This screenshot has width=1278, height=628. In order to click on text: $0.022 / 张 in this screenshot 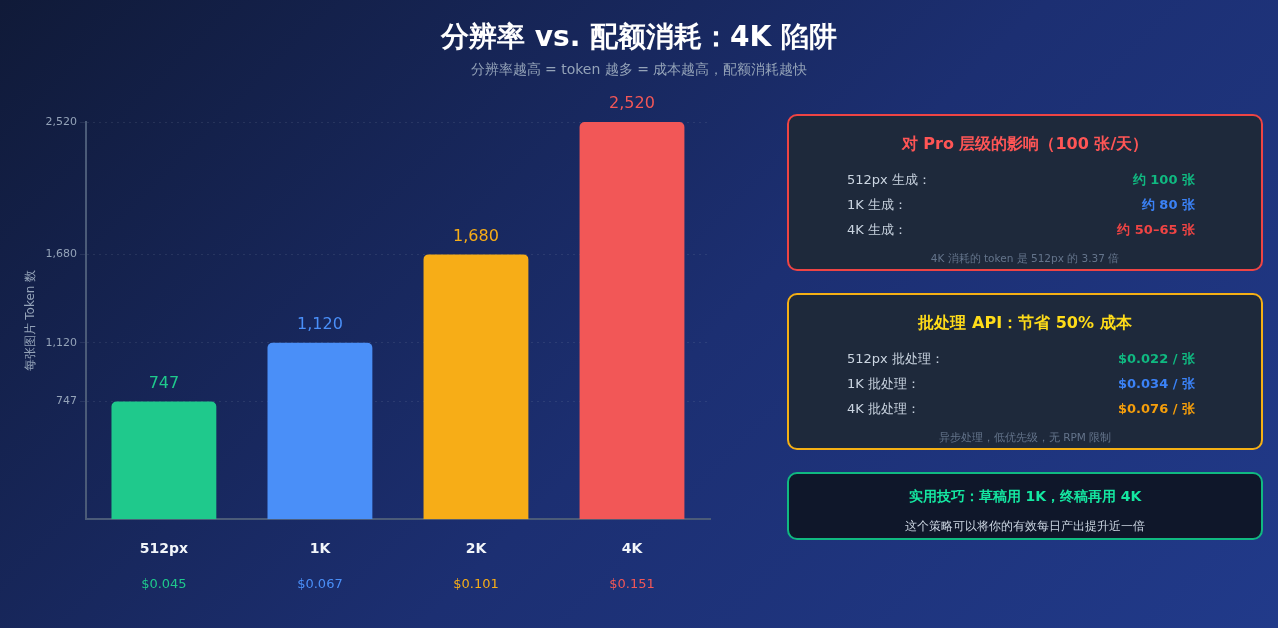, I will do `click(1156, 359)`.